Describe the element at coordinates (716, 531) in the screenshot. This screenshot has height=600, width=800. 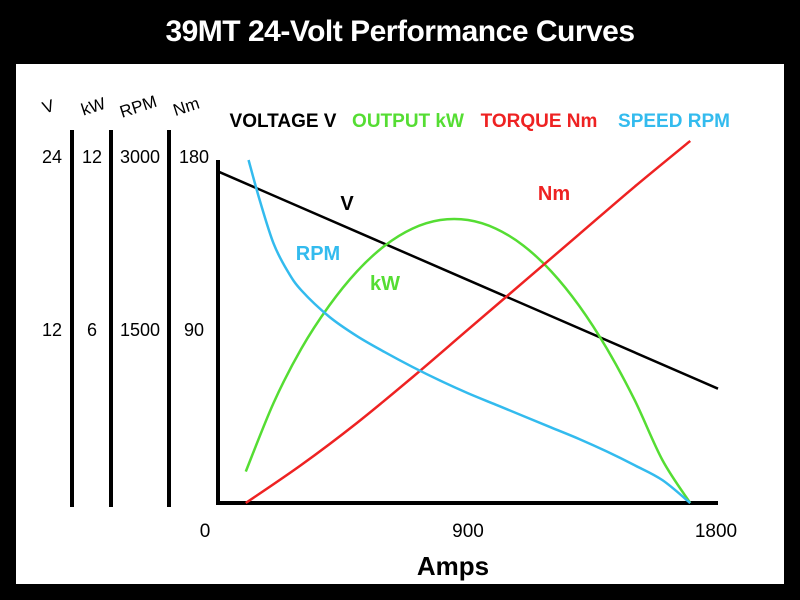
I see `x-tick-1800: 1800` at that location.